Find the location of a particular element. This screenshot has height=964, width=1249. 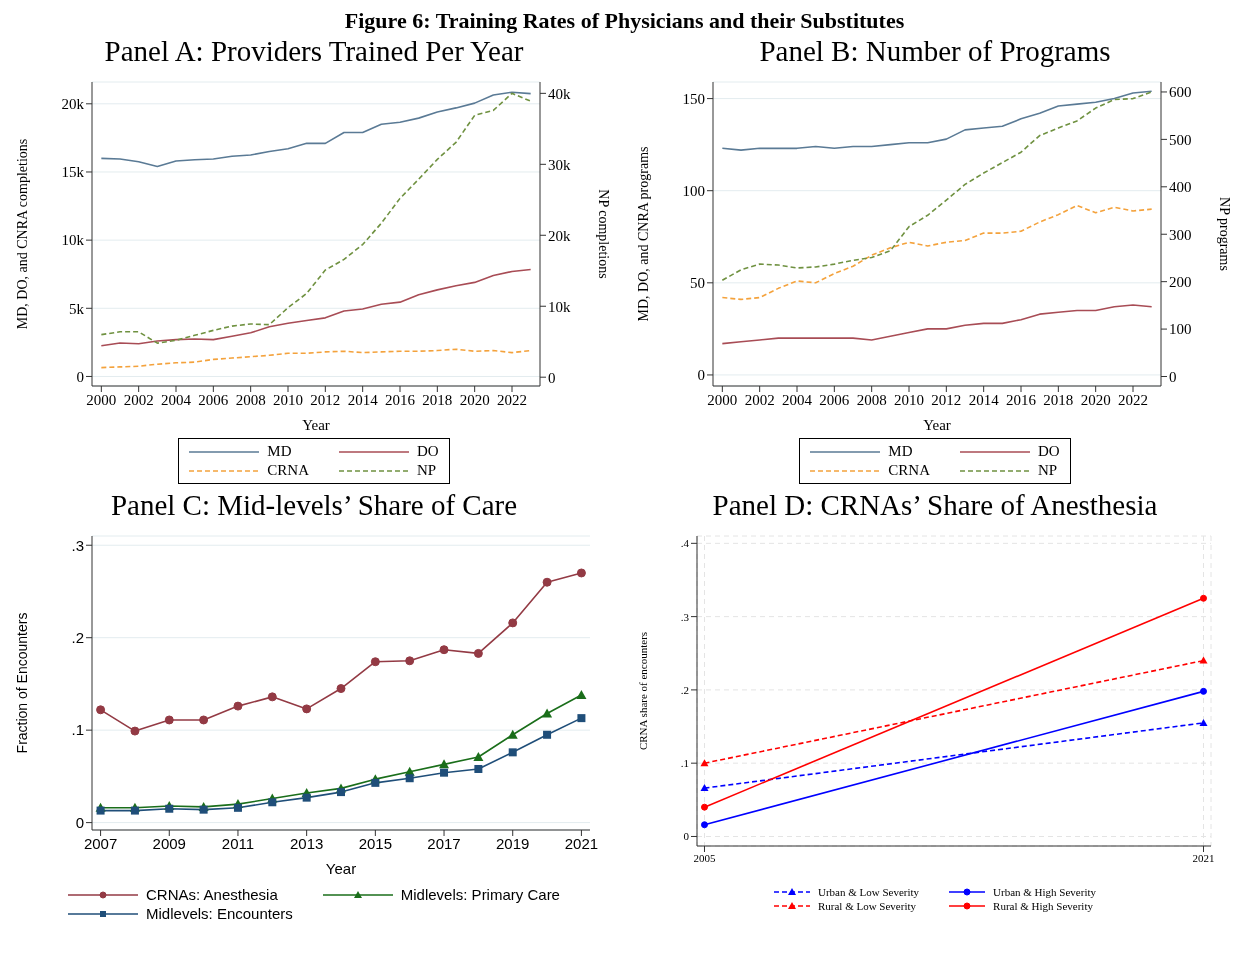

chart-title: Panel C: Mid-levels’ Share of Care is located at coordinates (314, 505).